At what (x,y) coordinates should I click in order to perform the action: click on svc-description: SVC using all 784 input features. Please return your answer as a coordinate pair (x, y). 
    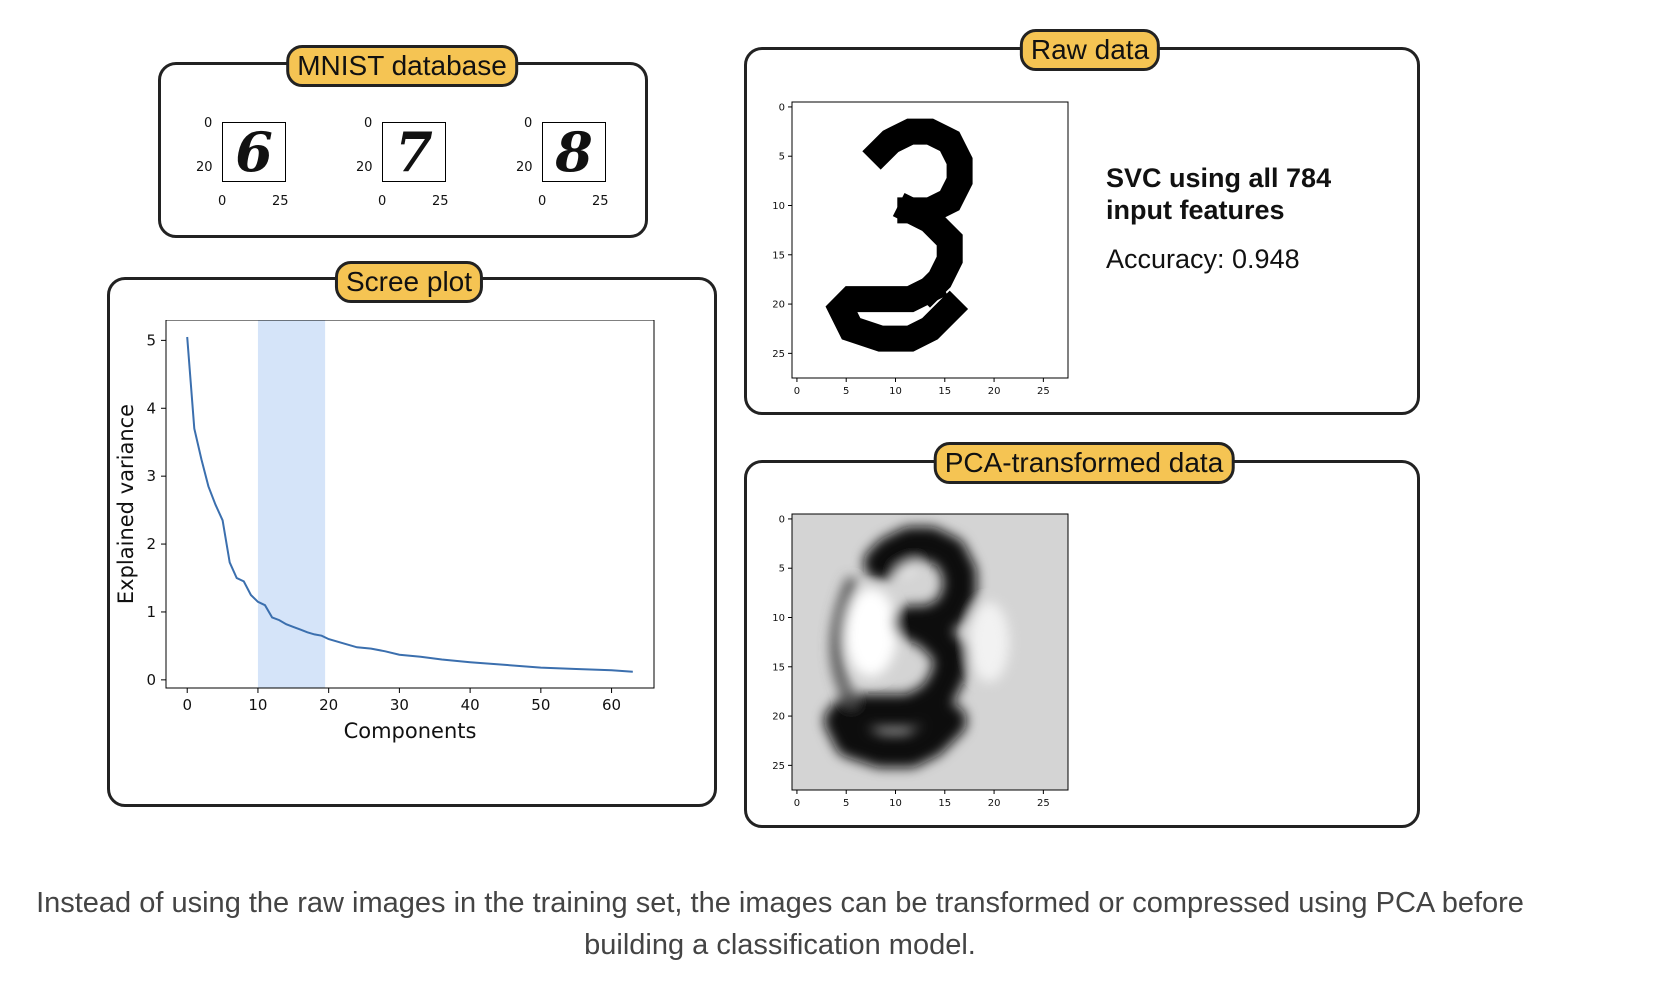
    Looking at the image, I should click on (1219, 194).